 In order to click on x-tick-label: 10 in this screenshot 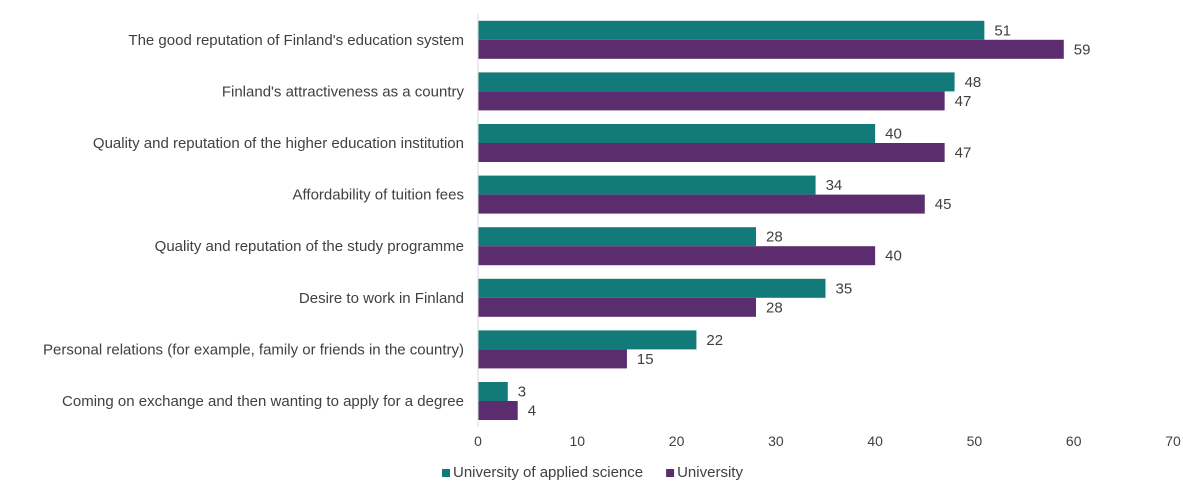, I will do `click(577, 441)`.